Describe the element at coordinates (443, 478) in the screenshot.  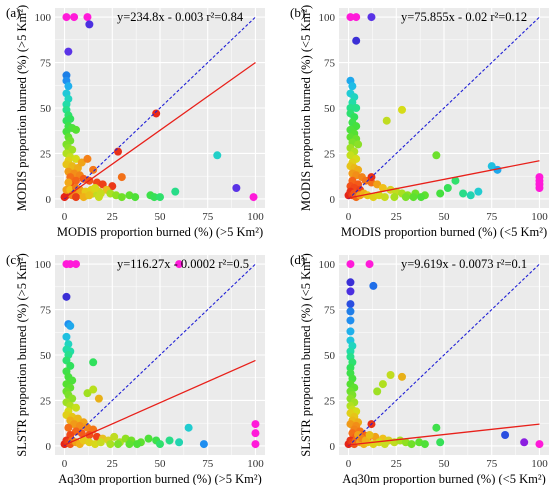
I see `x-axis-title: Aq30m proportion burned (%) (<5 Km²)` at that location.